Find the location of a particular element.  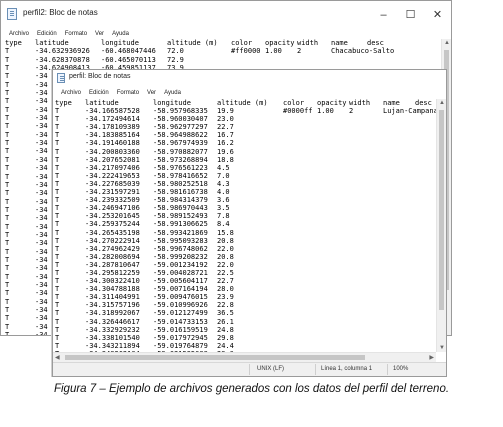

text-cell: 7.0 is located at coordinates (223, 175).